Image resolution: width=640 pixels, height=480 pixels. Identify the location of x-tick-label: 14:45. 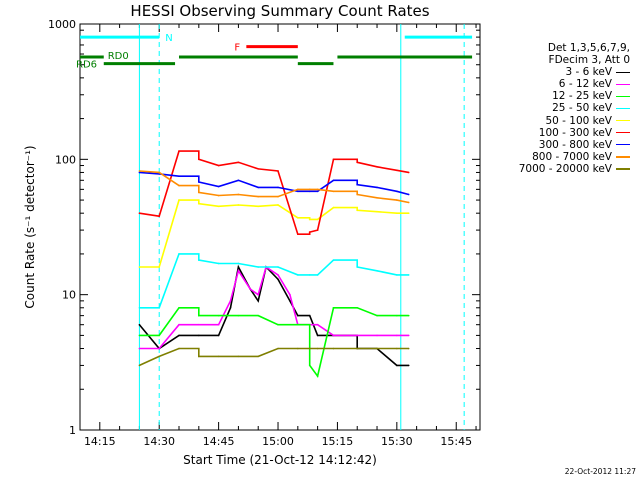
(219, 441).